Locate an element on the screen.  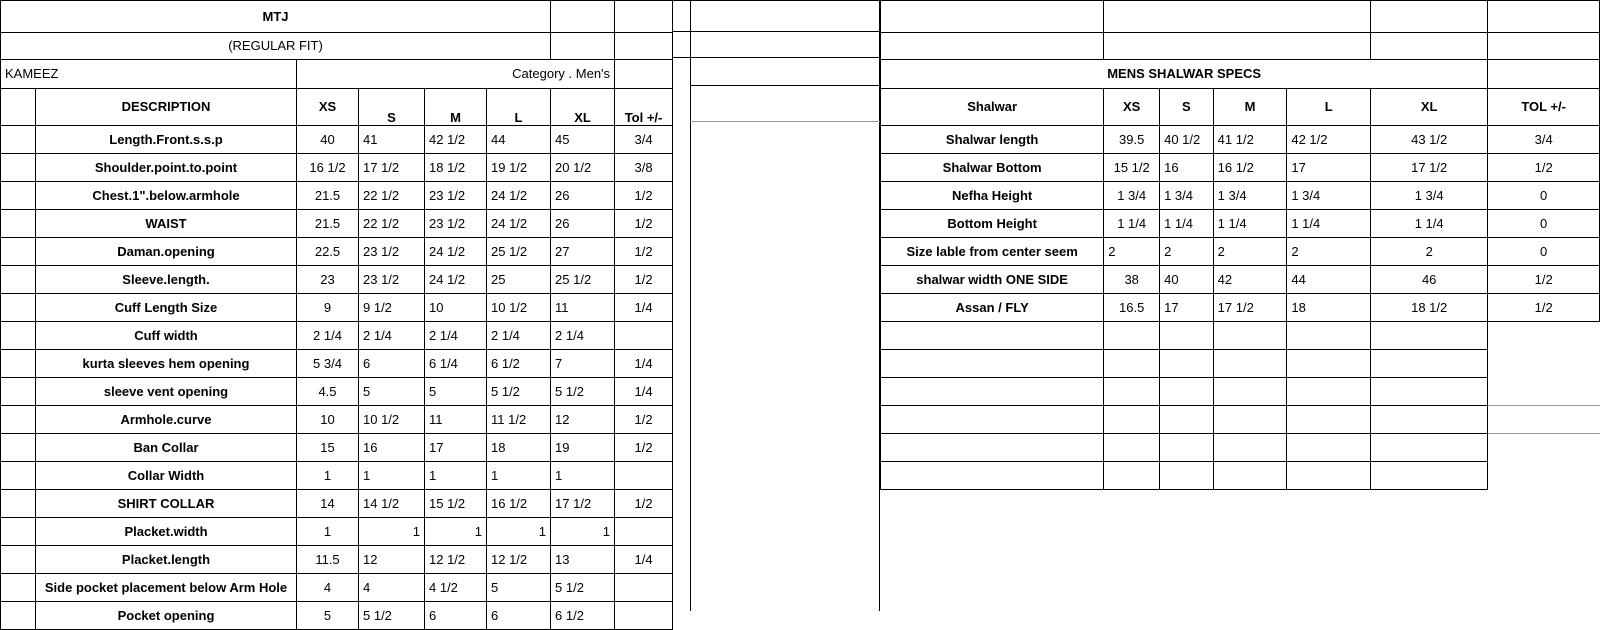
table-row: Cuff width 2 1/4 2 1/4 2 1/4 2 1/4 2 1/4 is located at coordinates (337, 335).